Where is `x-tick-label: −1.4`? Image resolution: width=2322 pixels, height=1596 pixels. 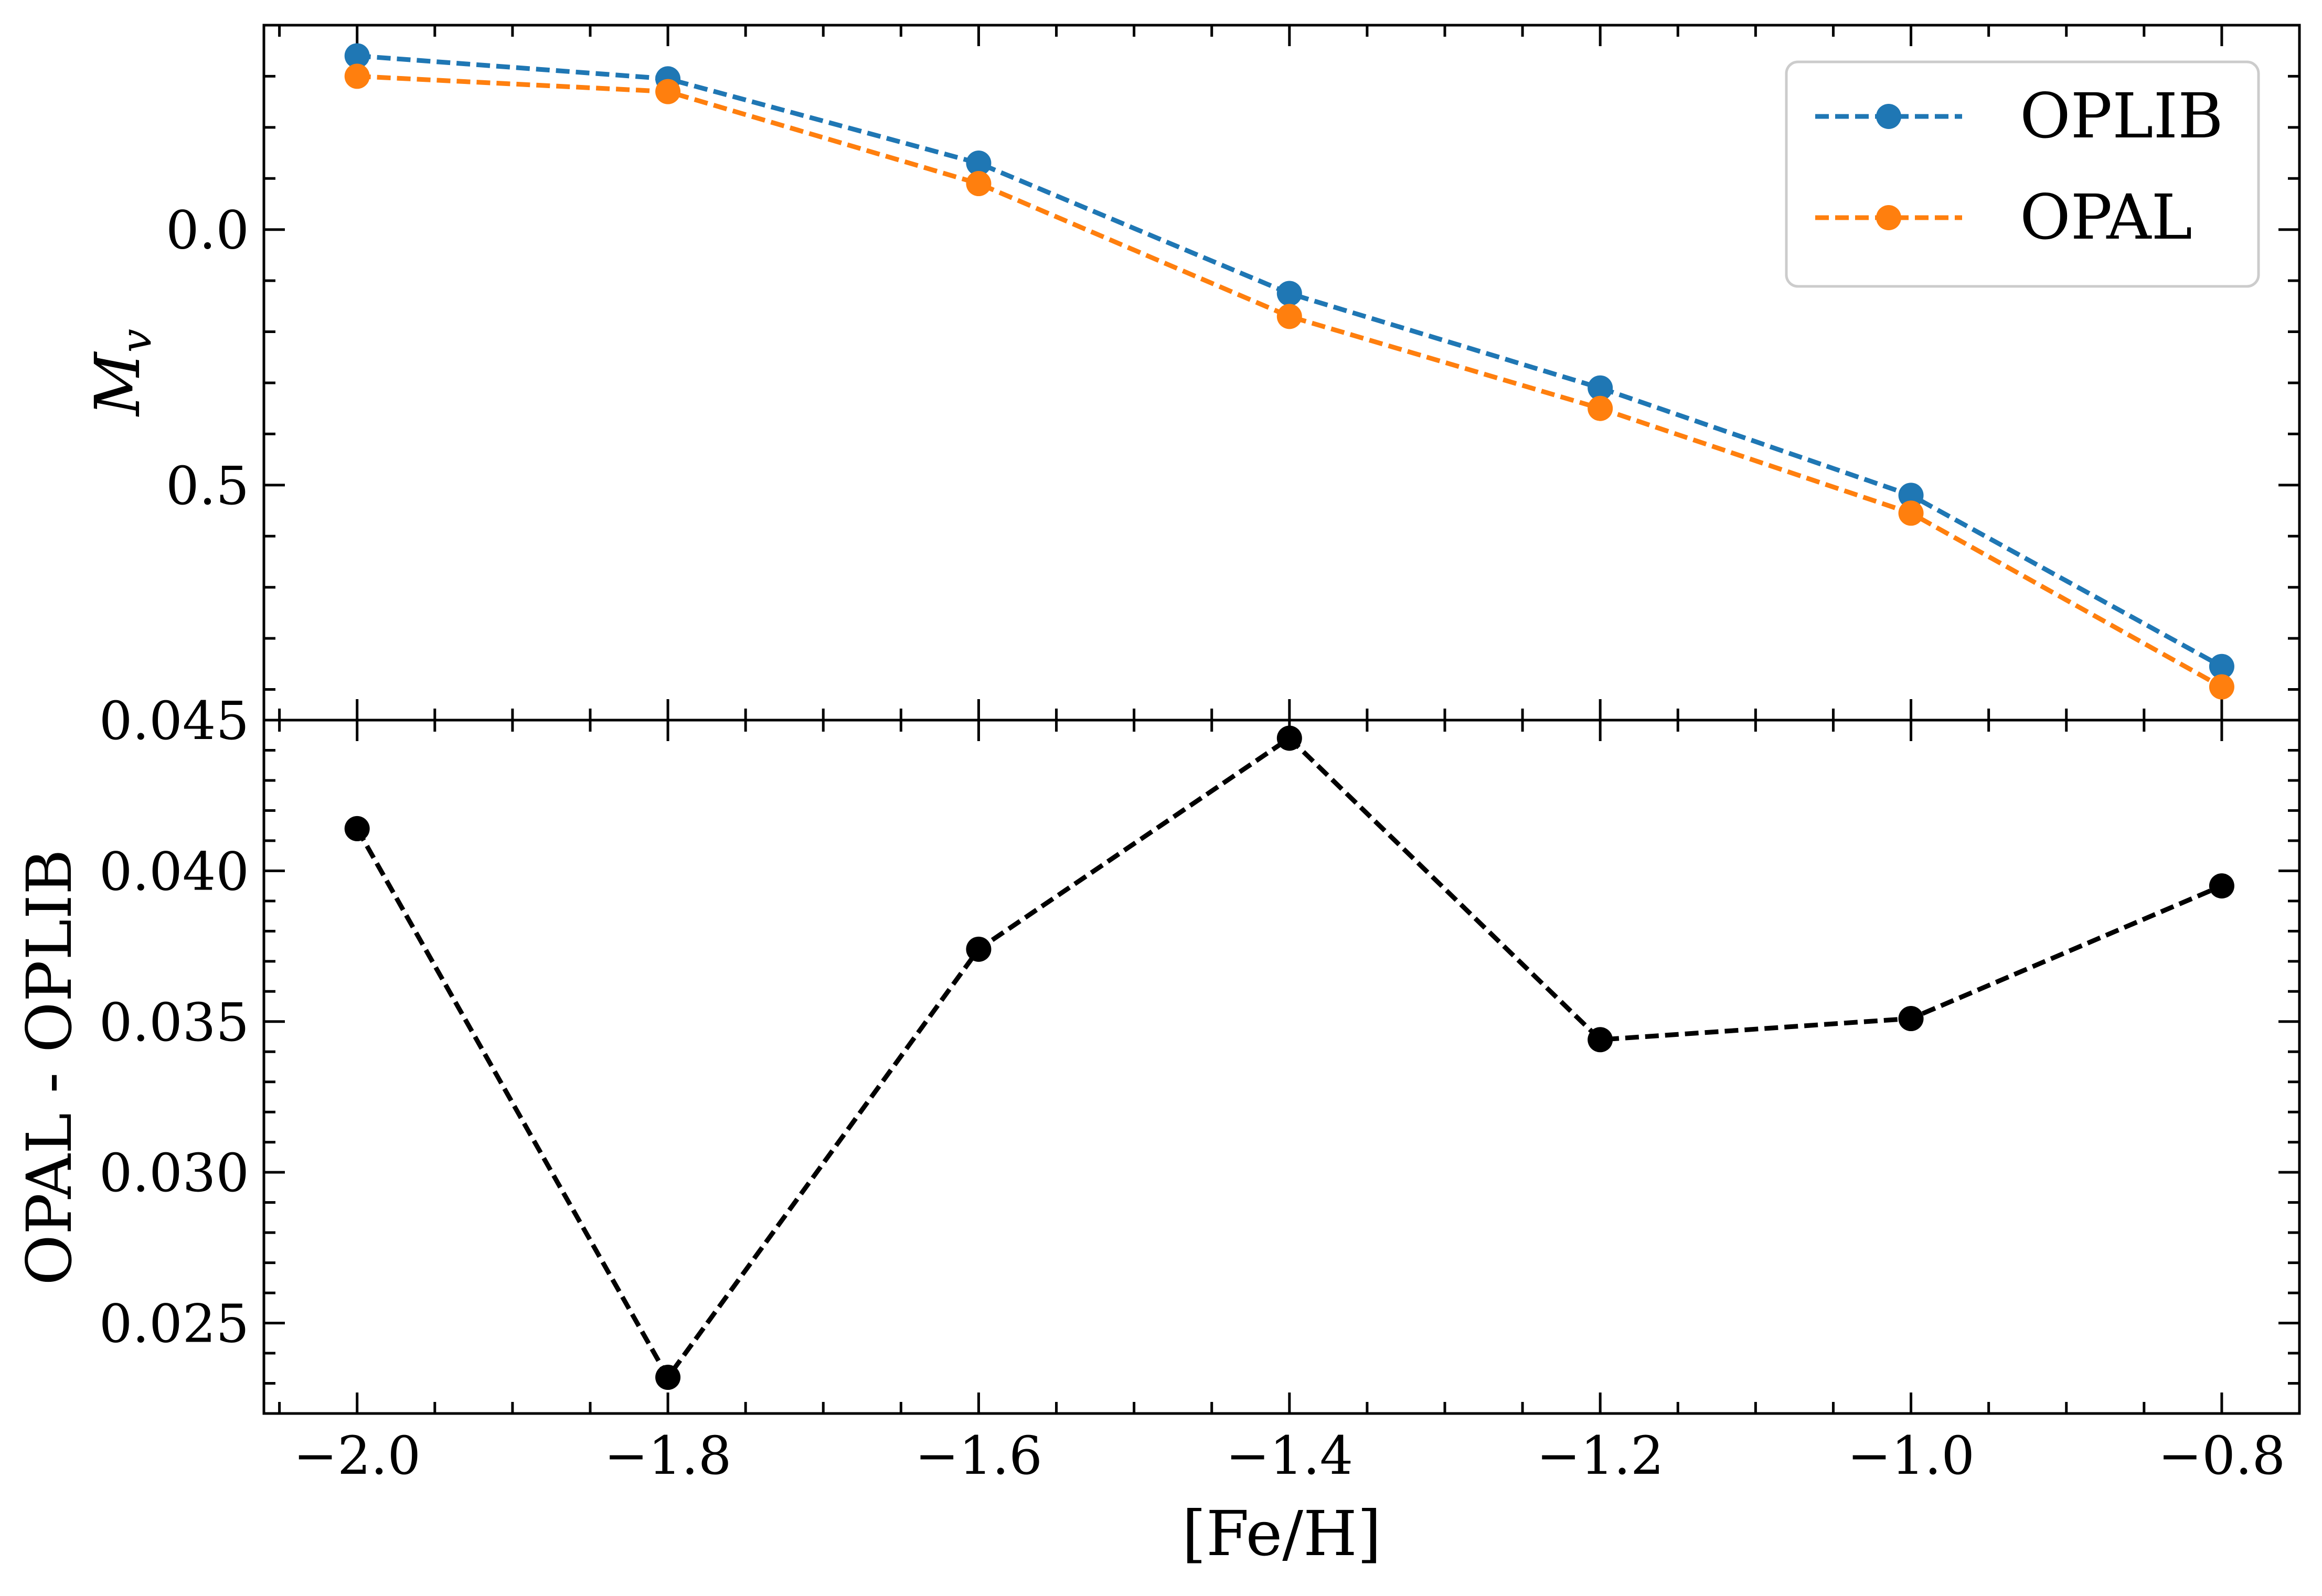
x-tick-label: −1.4 is located at coordinates (1290, 1456).